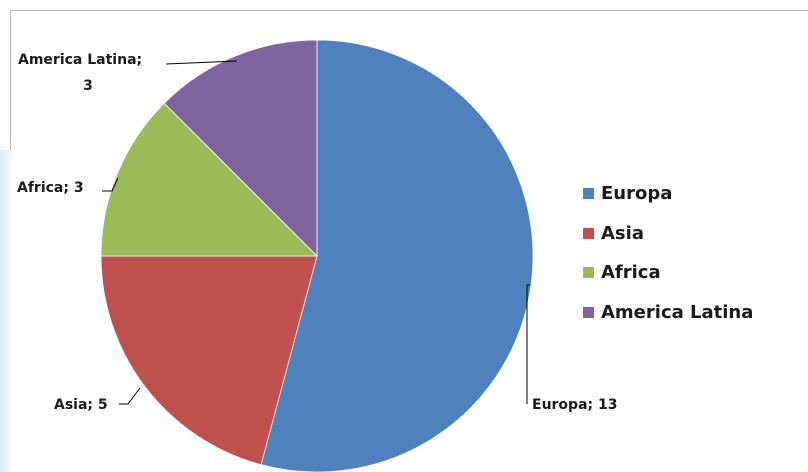  Describe the element at coordinates (209, 360) in the screenshot. I see `pie-slice-asia` at that location.